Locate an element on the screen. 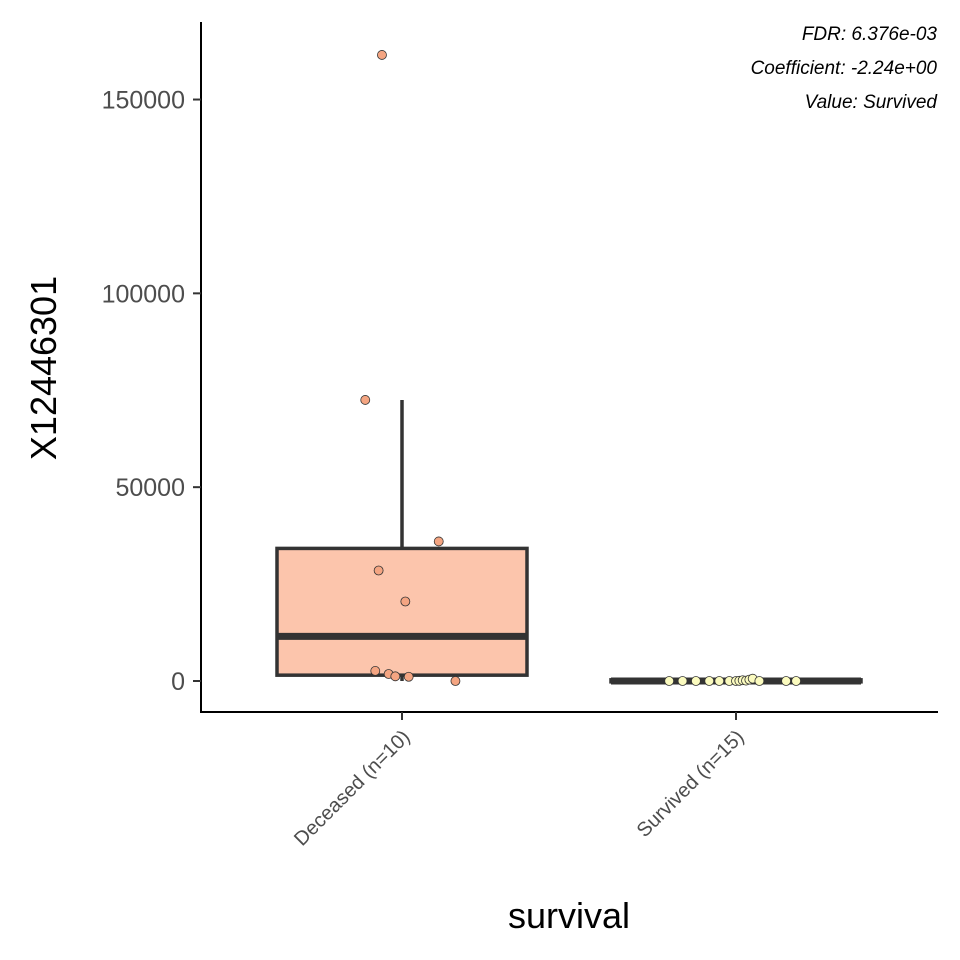  annotation-value: Value: Survived is located at coordinates (872, 102).